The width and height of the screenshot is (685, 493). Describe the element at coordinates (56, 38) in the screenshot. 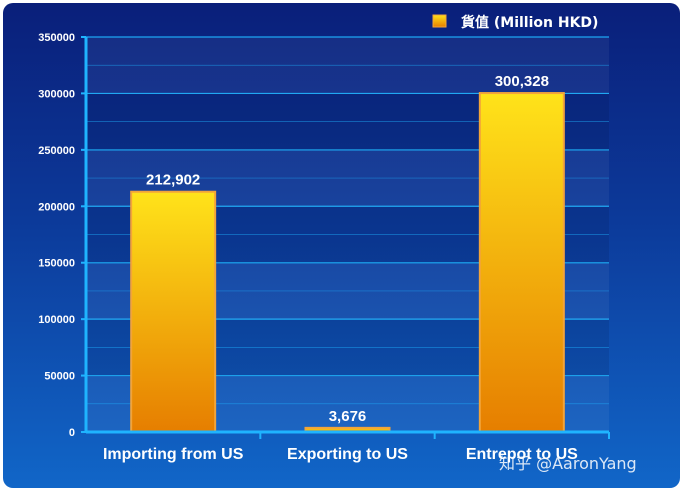

I see `y-tick-label: 350000` at that location.